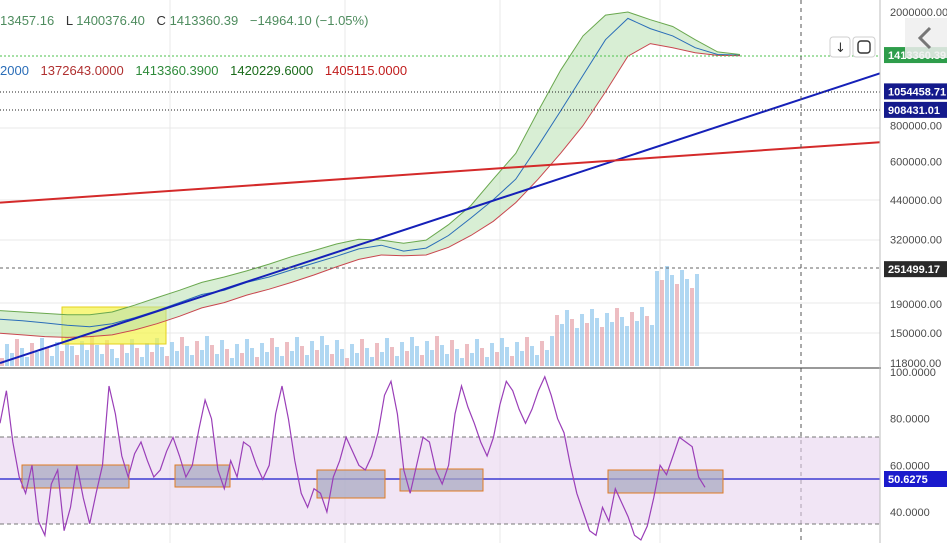  Describe the element at coordinates (917, 92) in the screenshot. I see `price-tag-1: 1054458.71` at that location.